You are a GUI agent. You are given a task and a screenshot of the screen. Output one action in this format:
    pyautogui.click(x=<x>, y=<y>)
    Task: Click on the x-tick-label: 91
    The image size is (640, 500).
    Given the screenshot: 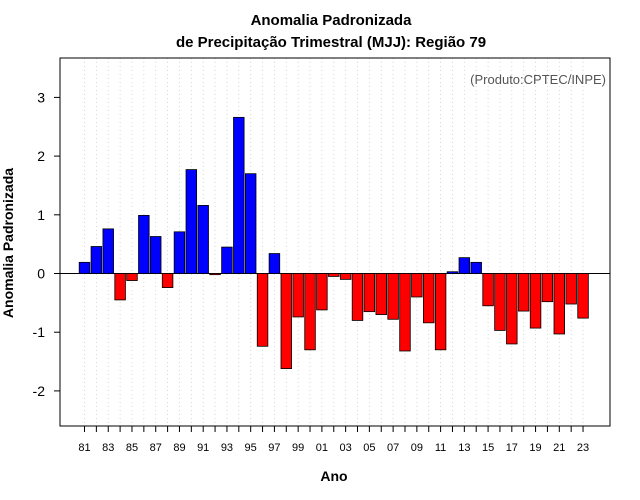 What is the action you would take?
    pyautogui.click(x=203, y=448)
    